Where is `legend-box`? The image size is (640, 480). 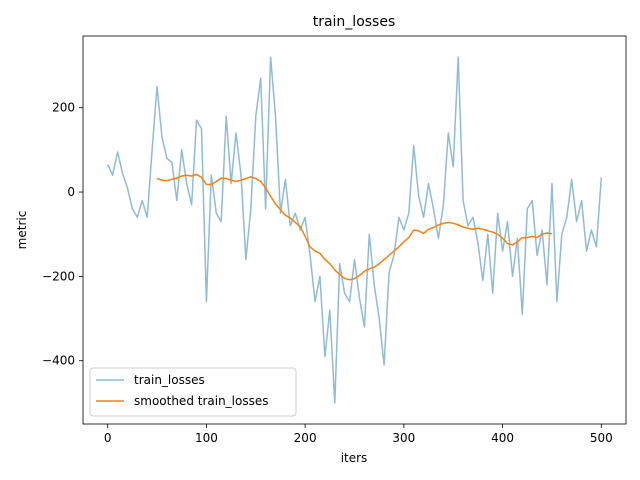
legend-box is located at coordinates (193, 392).